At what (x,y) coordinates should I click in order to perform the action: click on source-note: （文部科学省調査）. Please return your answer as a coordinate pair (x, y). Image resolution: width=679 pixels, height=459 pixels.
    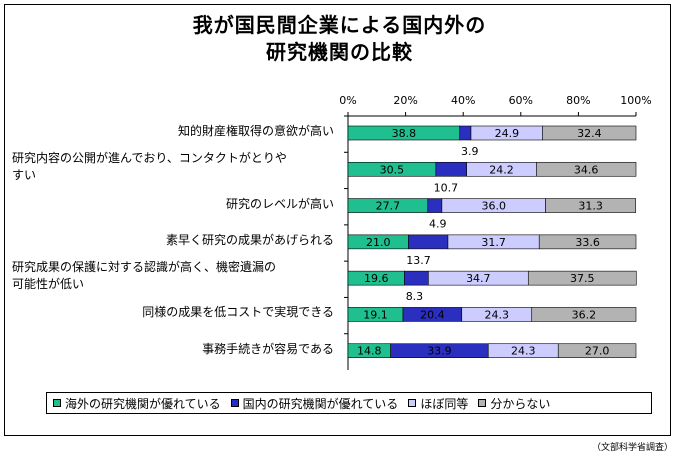
    Looking at the image, I should click on (632, 448).